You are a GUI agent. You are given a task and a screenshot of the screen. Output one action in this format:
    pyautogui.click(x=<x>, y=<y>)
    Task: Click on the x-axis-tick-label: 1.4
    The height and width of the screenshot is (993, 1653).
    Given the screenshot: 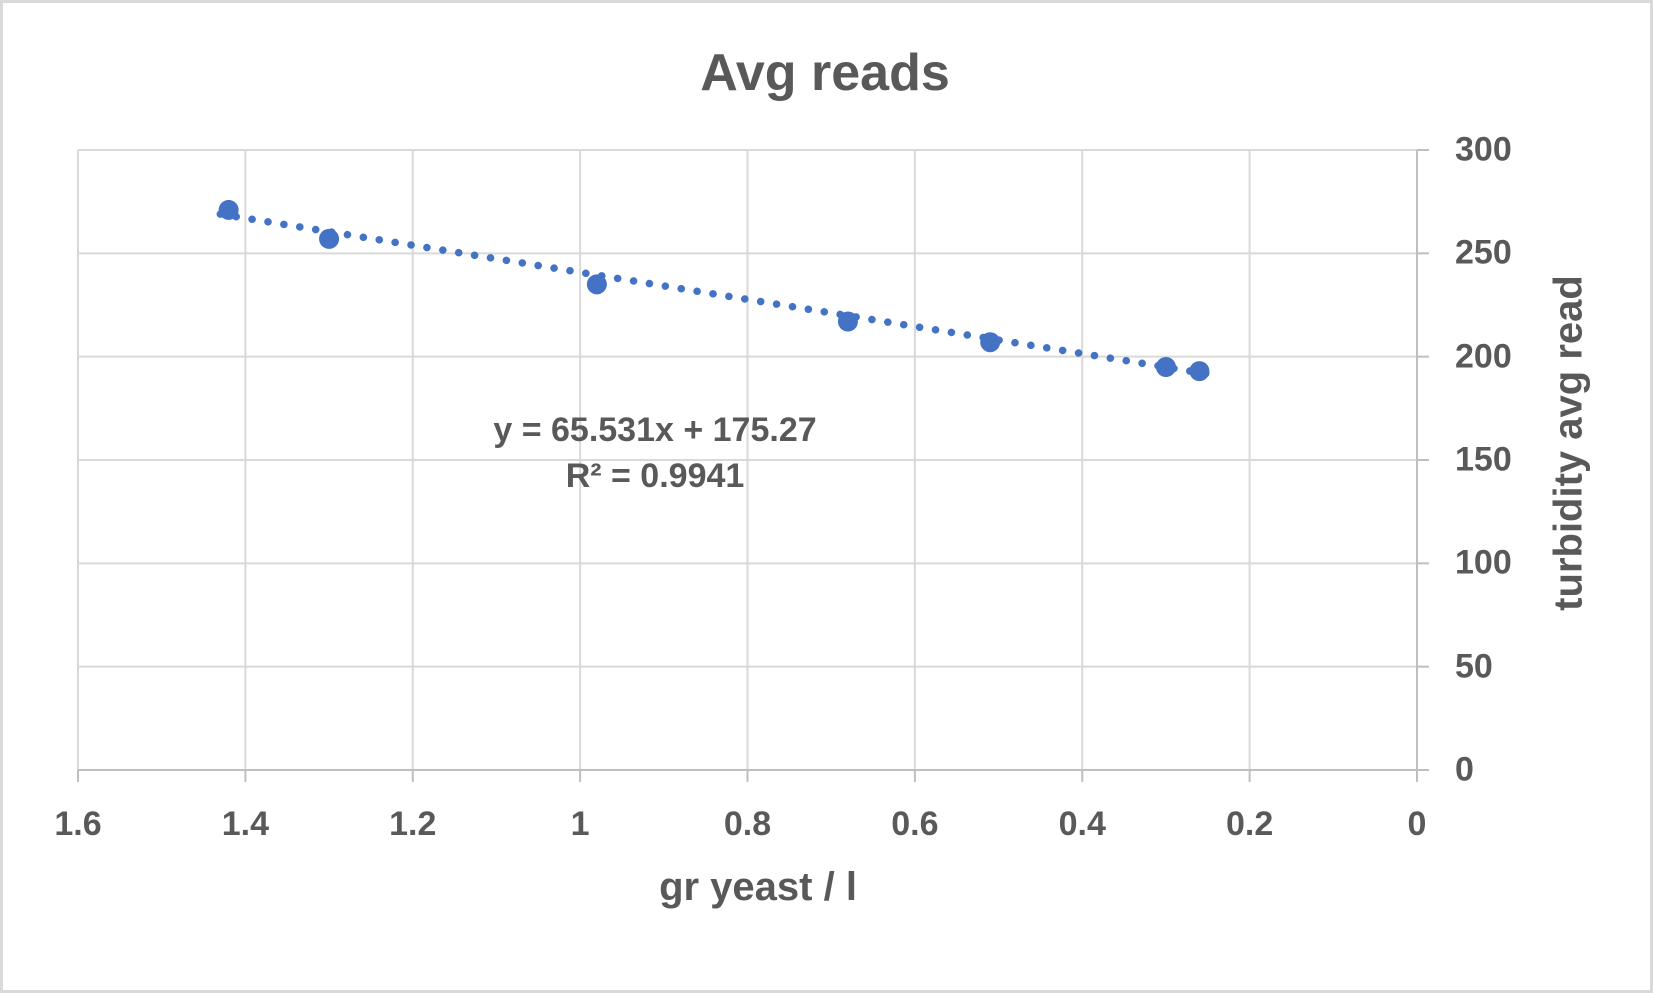 What is the action you would take?
    pyautogui.click(x=245, y=824)
    